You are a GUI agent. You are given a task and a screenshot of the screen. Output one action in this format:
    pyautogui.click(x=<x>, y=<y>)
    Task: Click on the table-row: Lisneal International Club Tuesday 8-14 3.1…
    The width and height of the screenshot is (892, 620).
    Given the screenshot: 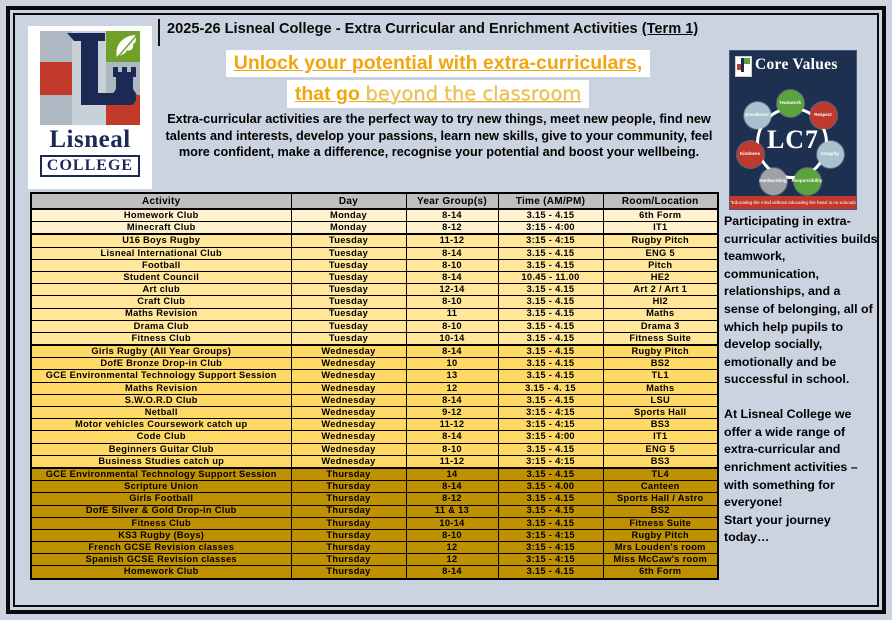 What is the action you would take?
    pyautogui.click(x=374, y=253)
    